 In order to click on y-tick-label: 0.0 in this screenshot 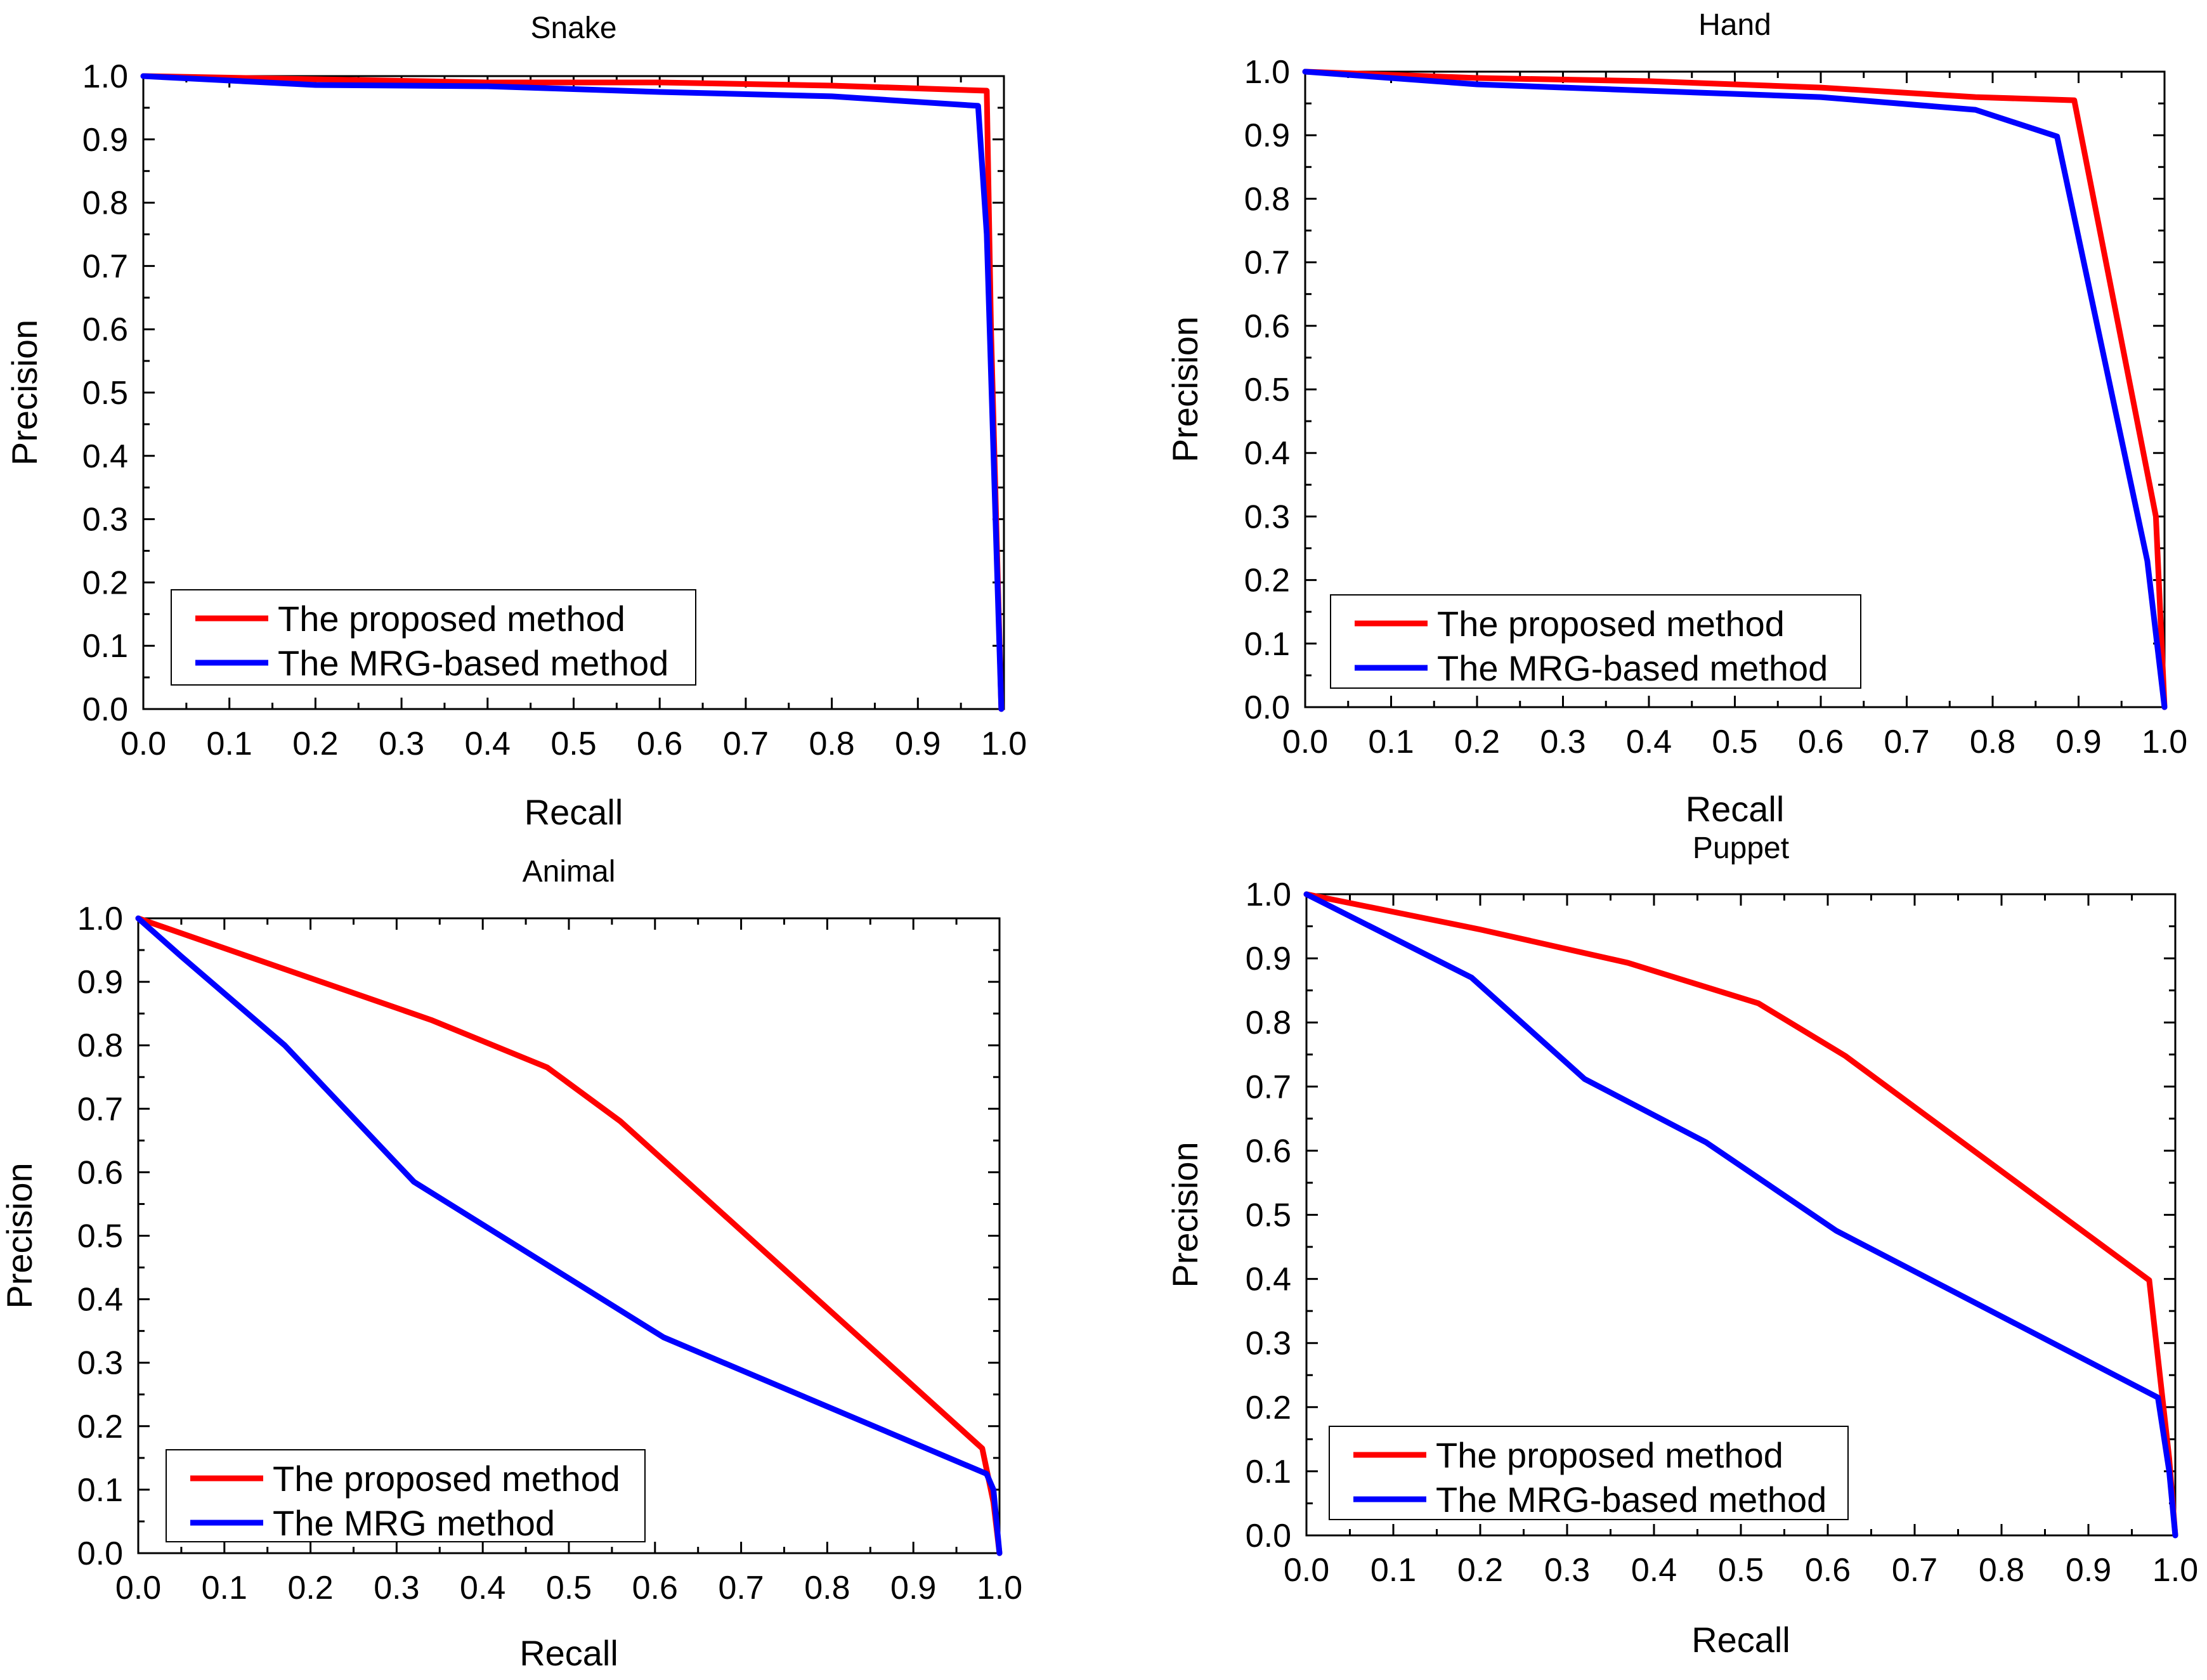, I will do `click(100, 1553)`.